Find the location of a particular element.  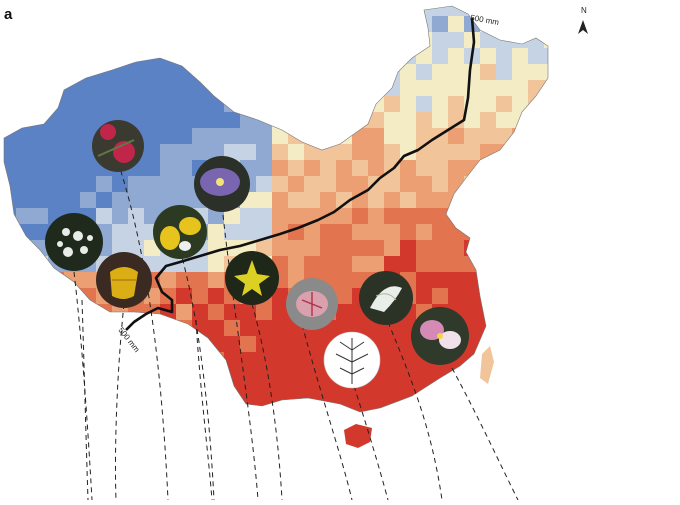

yellow-orchid-flower-photo is located at coordinates (180, 232).